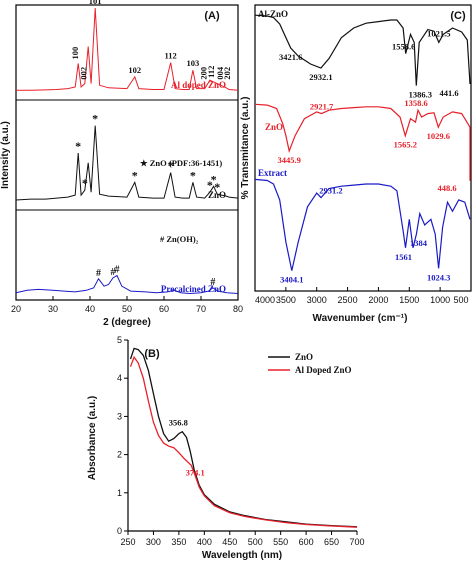  Describe the element at coordinates (179, 239) in the screenshot. I see `xrd-zn-oh-legend: # Zn(OH)₂` at that location.